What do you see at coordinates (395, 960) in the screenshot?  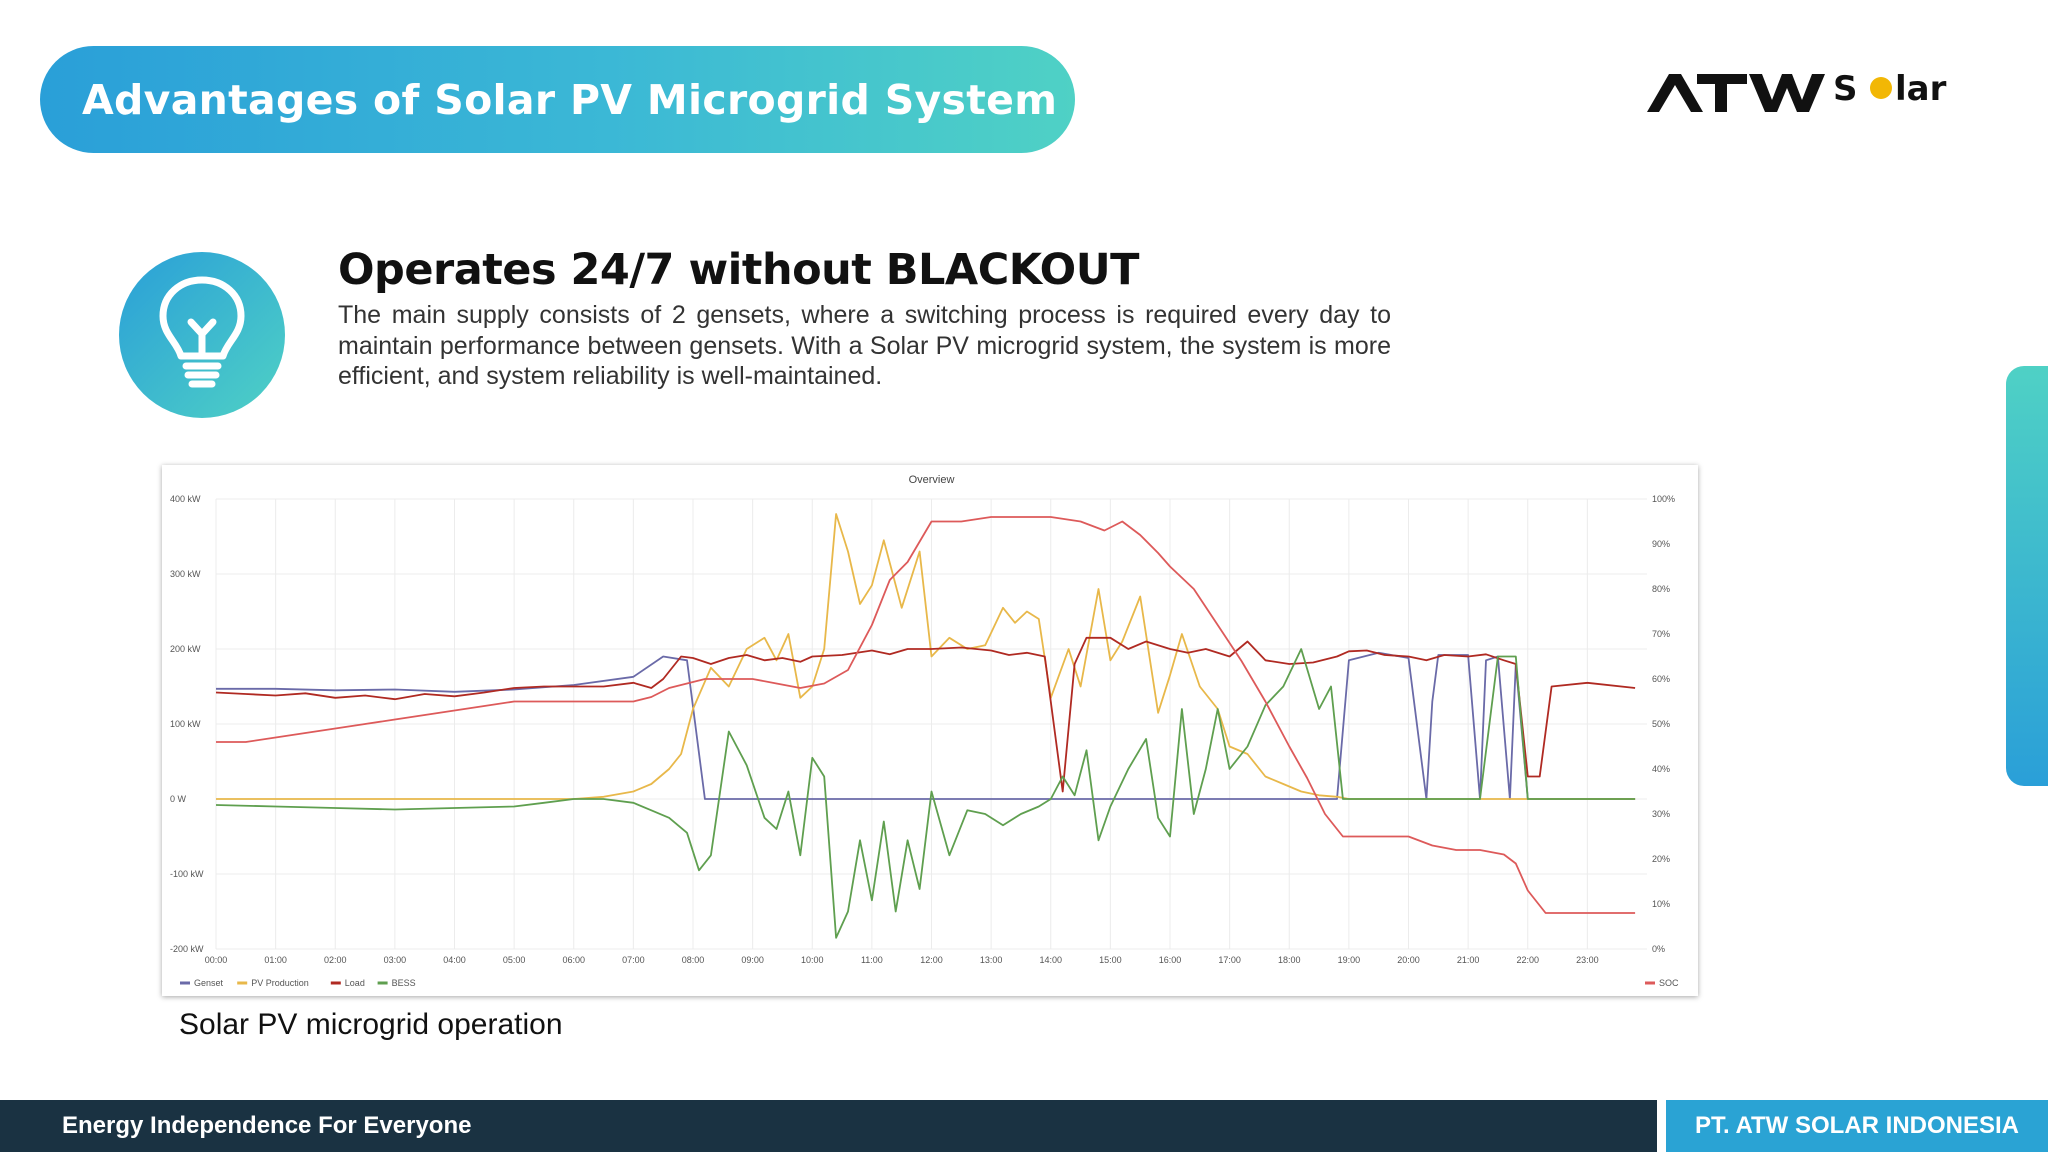 I see `x-tick-label: 03:00` at bounding box center [395, 960].